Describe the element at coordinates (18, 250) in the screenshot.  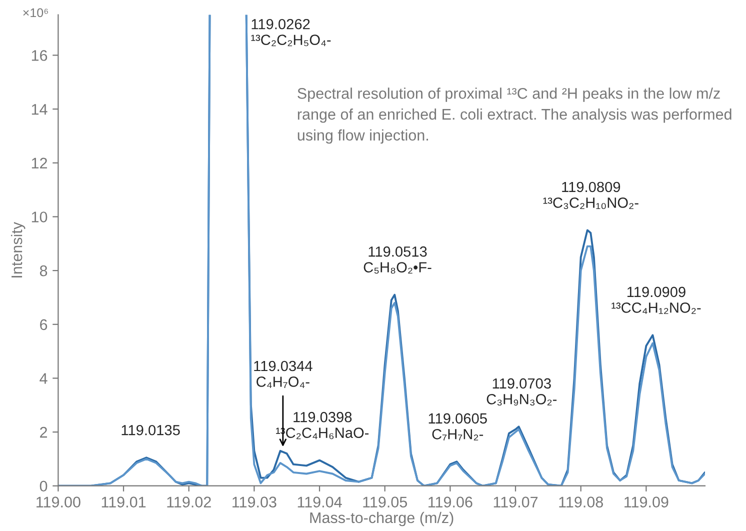
I see `y-axis-title: Intensity` at that location.